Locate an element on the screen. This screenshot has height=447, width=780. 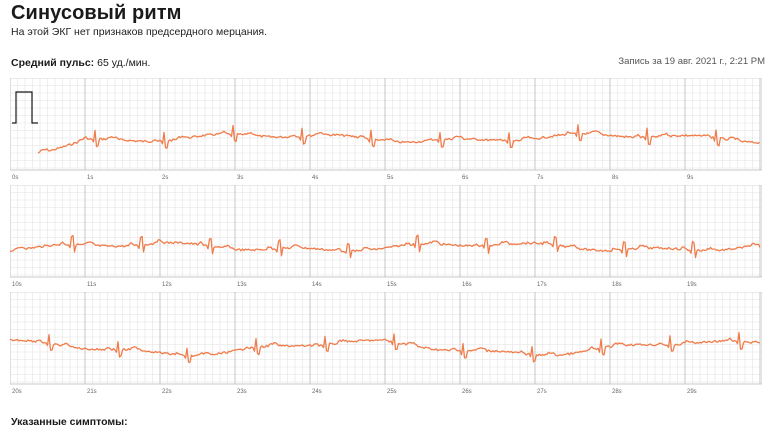
time-tick-label: 11s is located at coordinates (91, 285).